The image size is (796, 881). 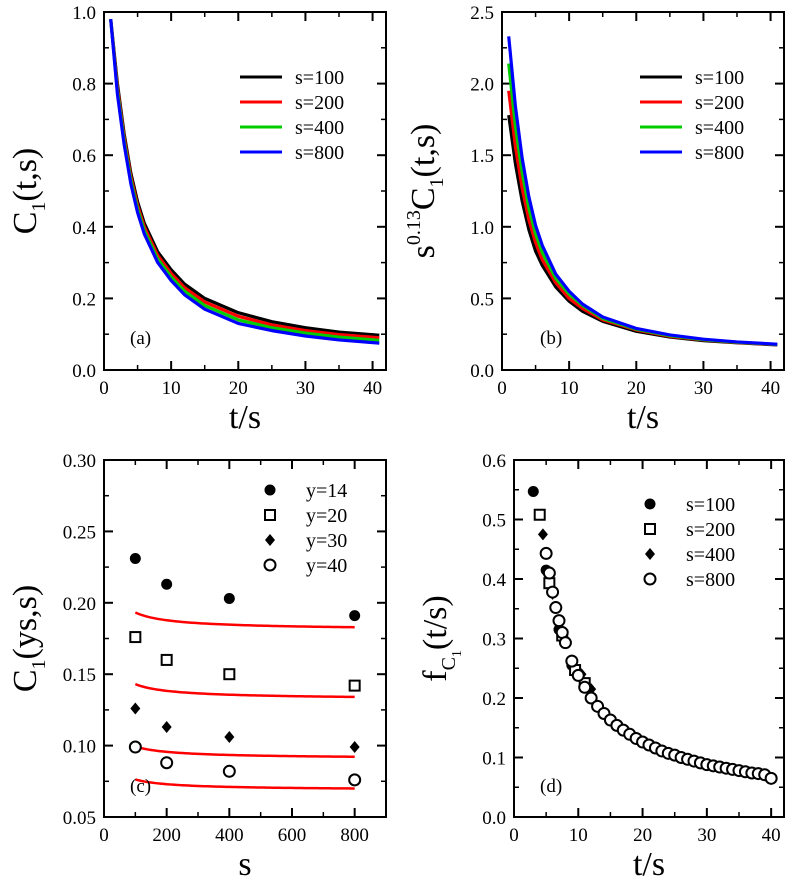 I want to click on legend-label: y=40, so click(x=326, y=566).